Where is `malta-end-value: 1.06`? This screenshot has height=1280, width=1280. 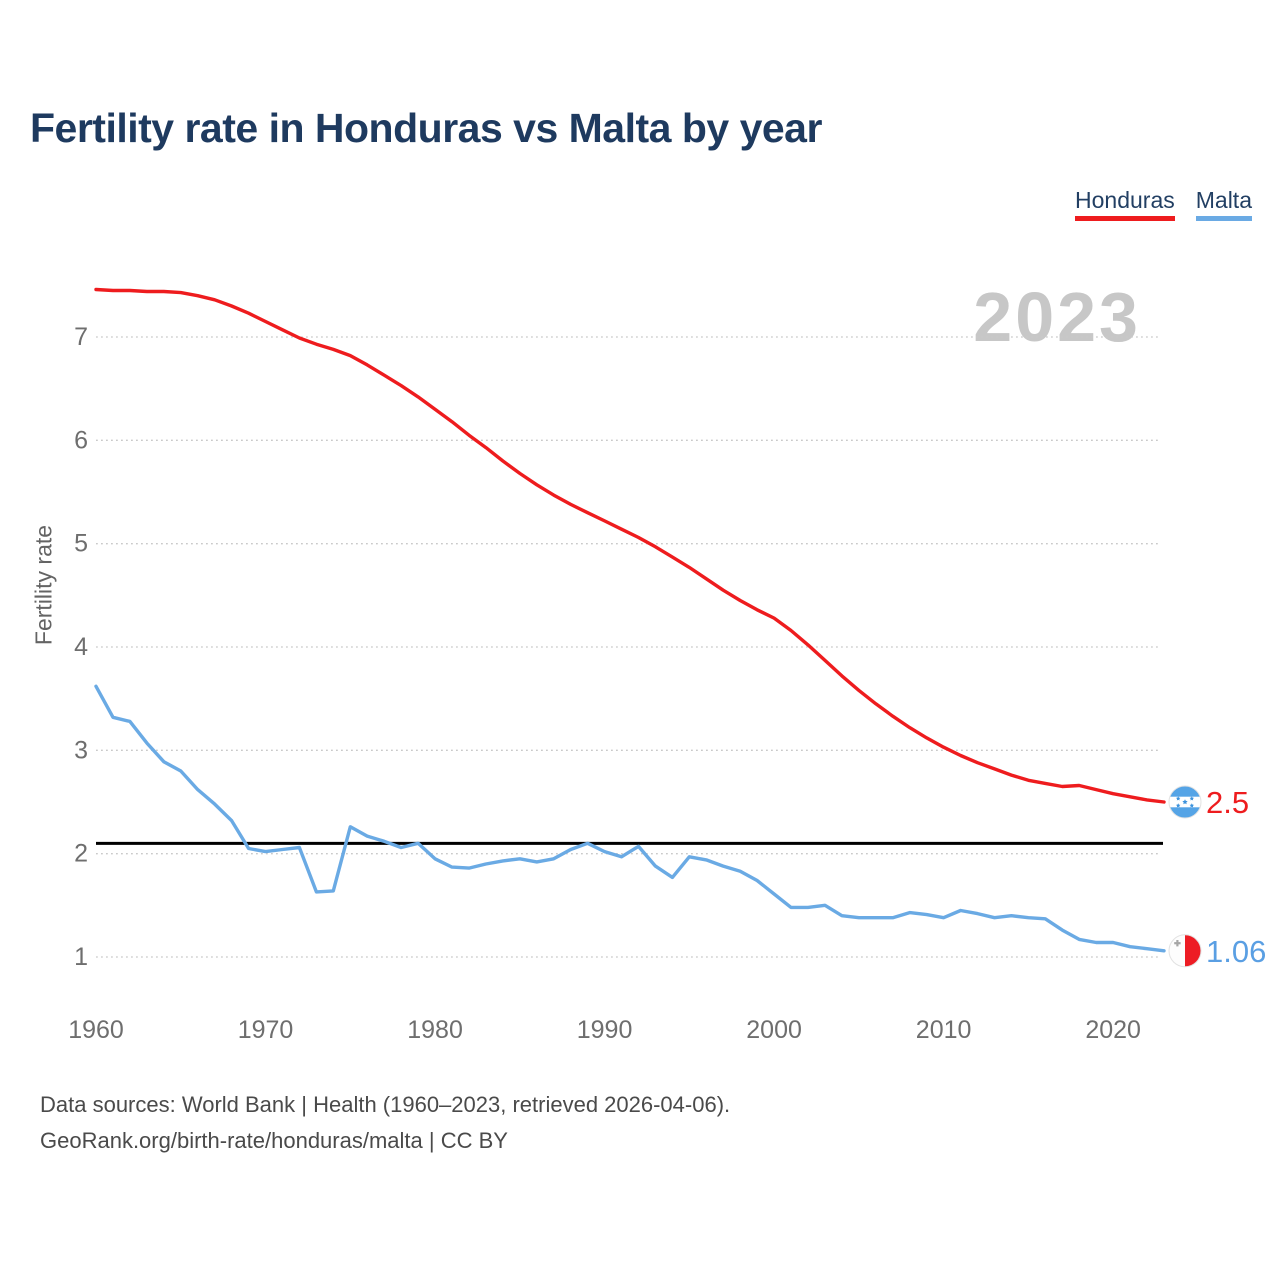
malta-end-value: 1.06 is located at coordinates (1236, 951).